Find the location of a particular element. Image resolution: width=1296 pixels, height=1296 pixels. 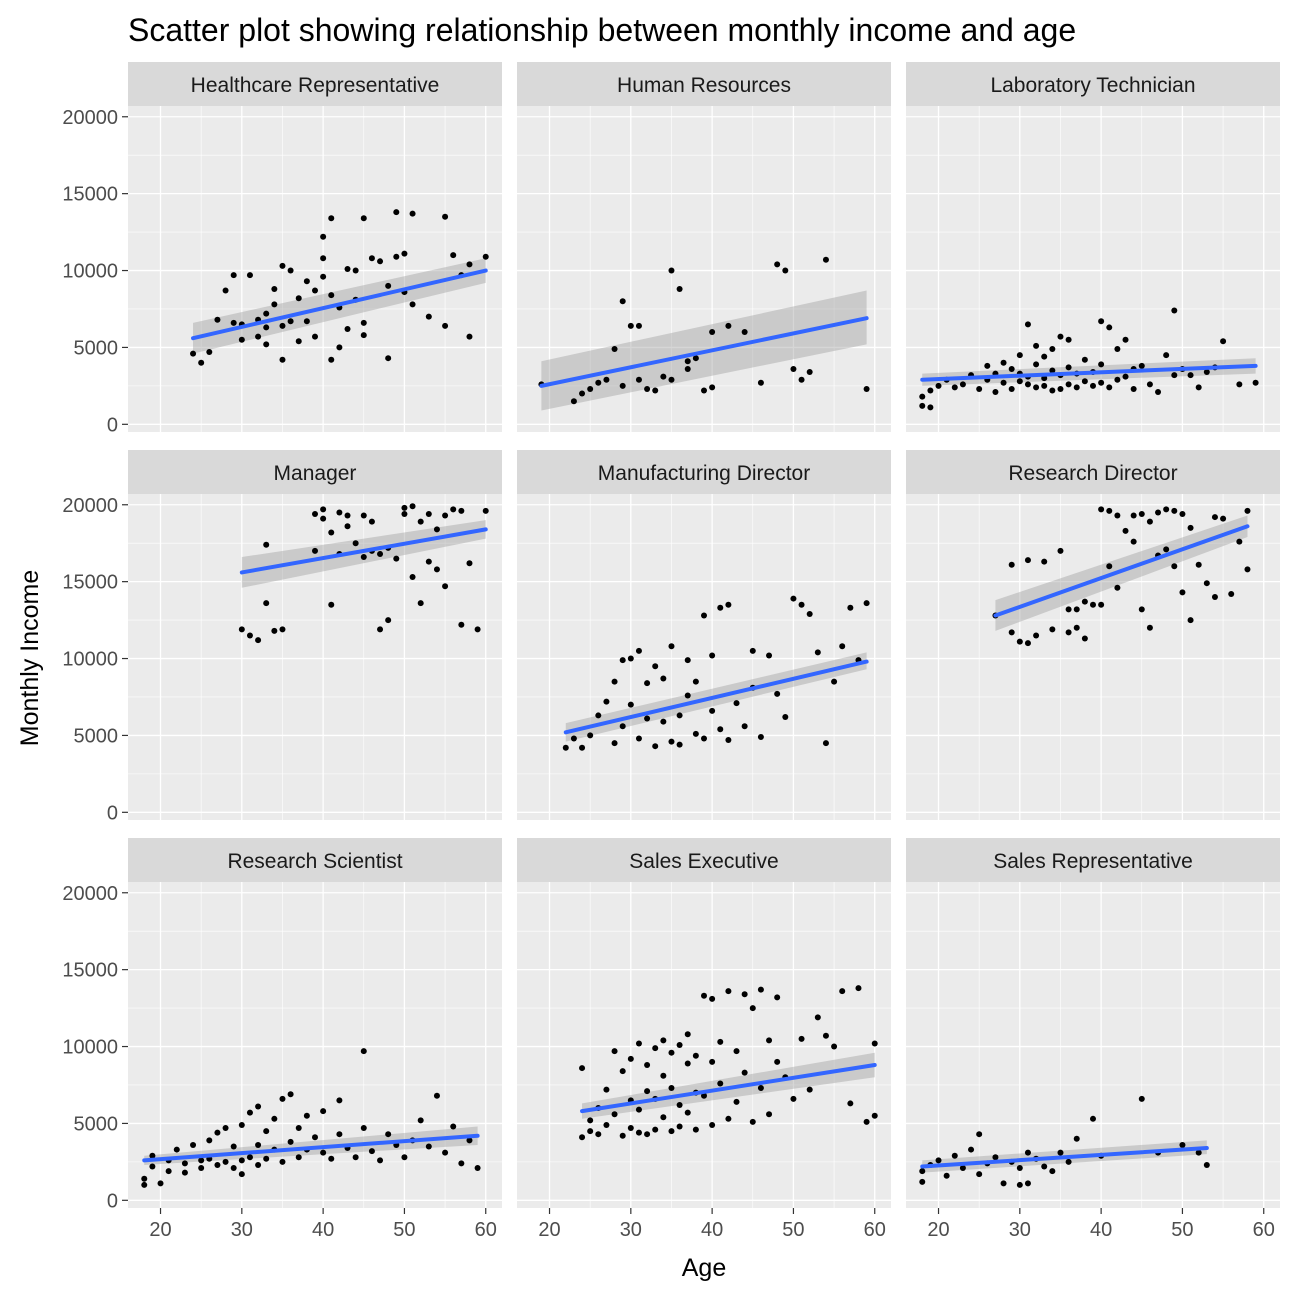

facet-laboratory-technician: Laboratory Technician is located at coordinates (1093, 247).